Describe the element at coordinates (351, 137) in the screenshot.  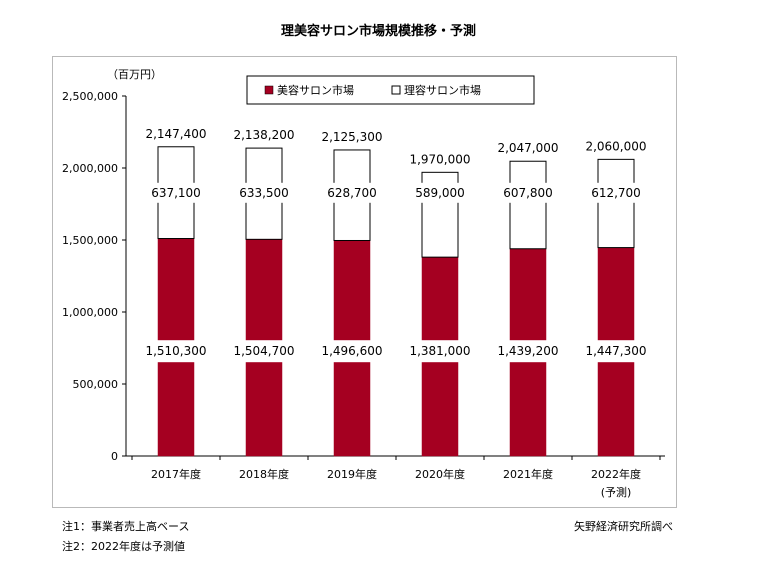
I see `total-value-label: 2,125,300` at that location.